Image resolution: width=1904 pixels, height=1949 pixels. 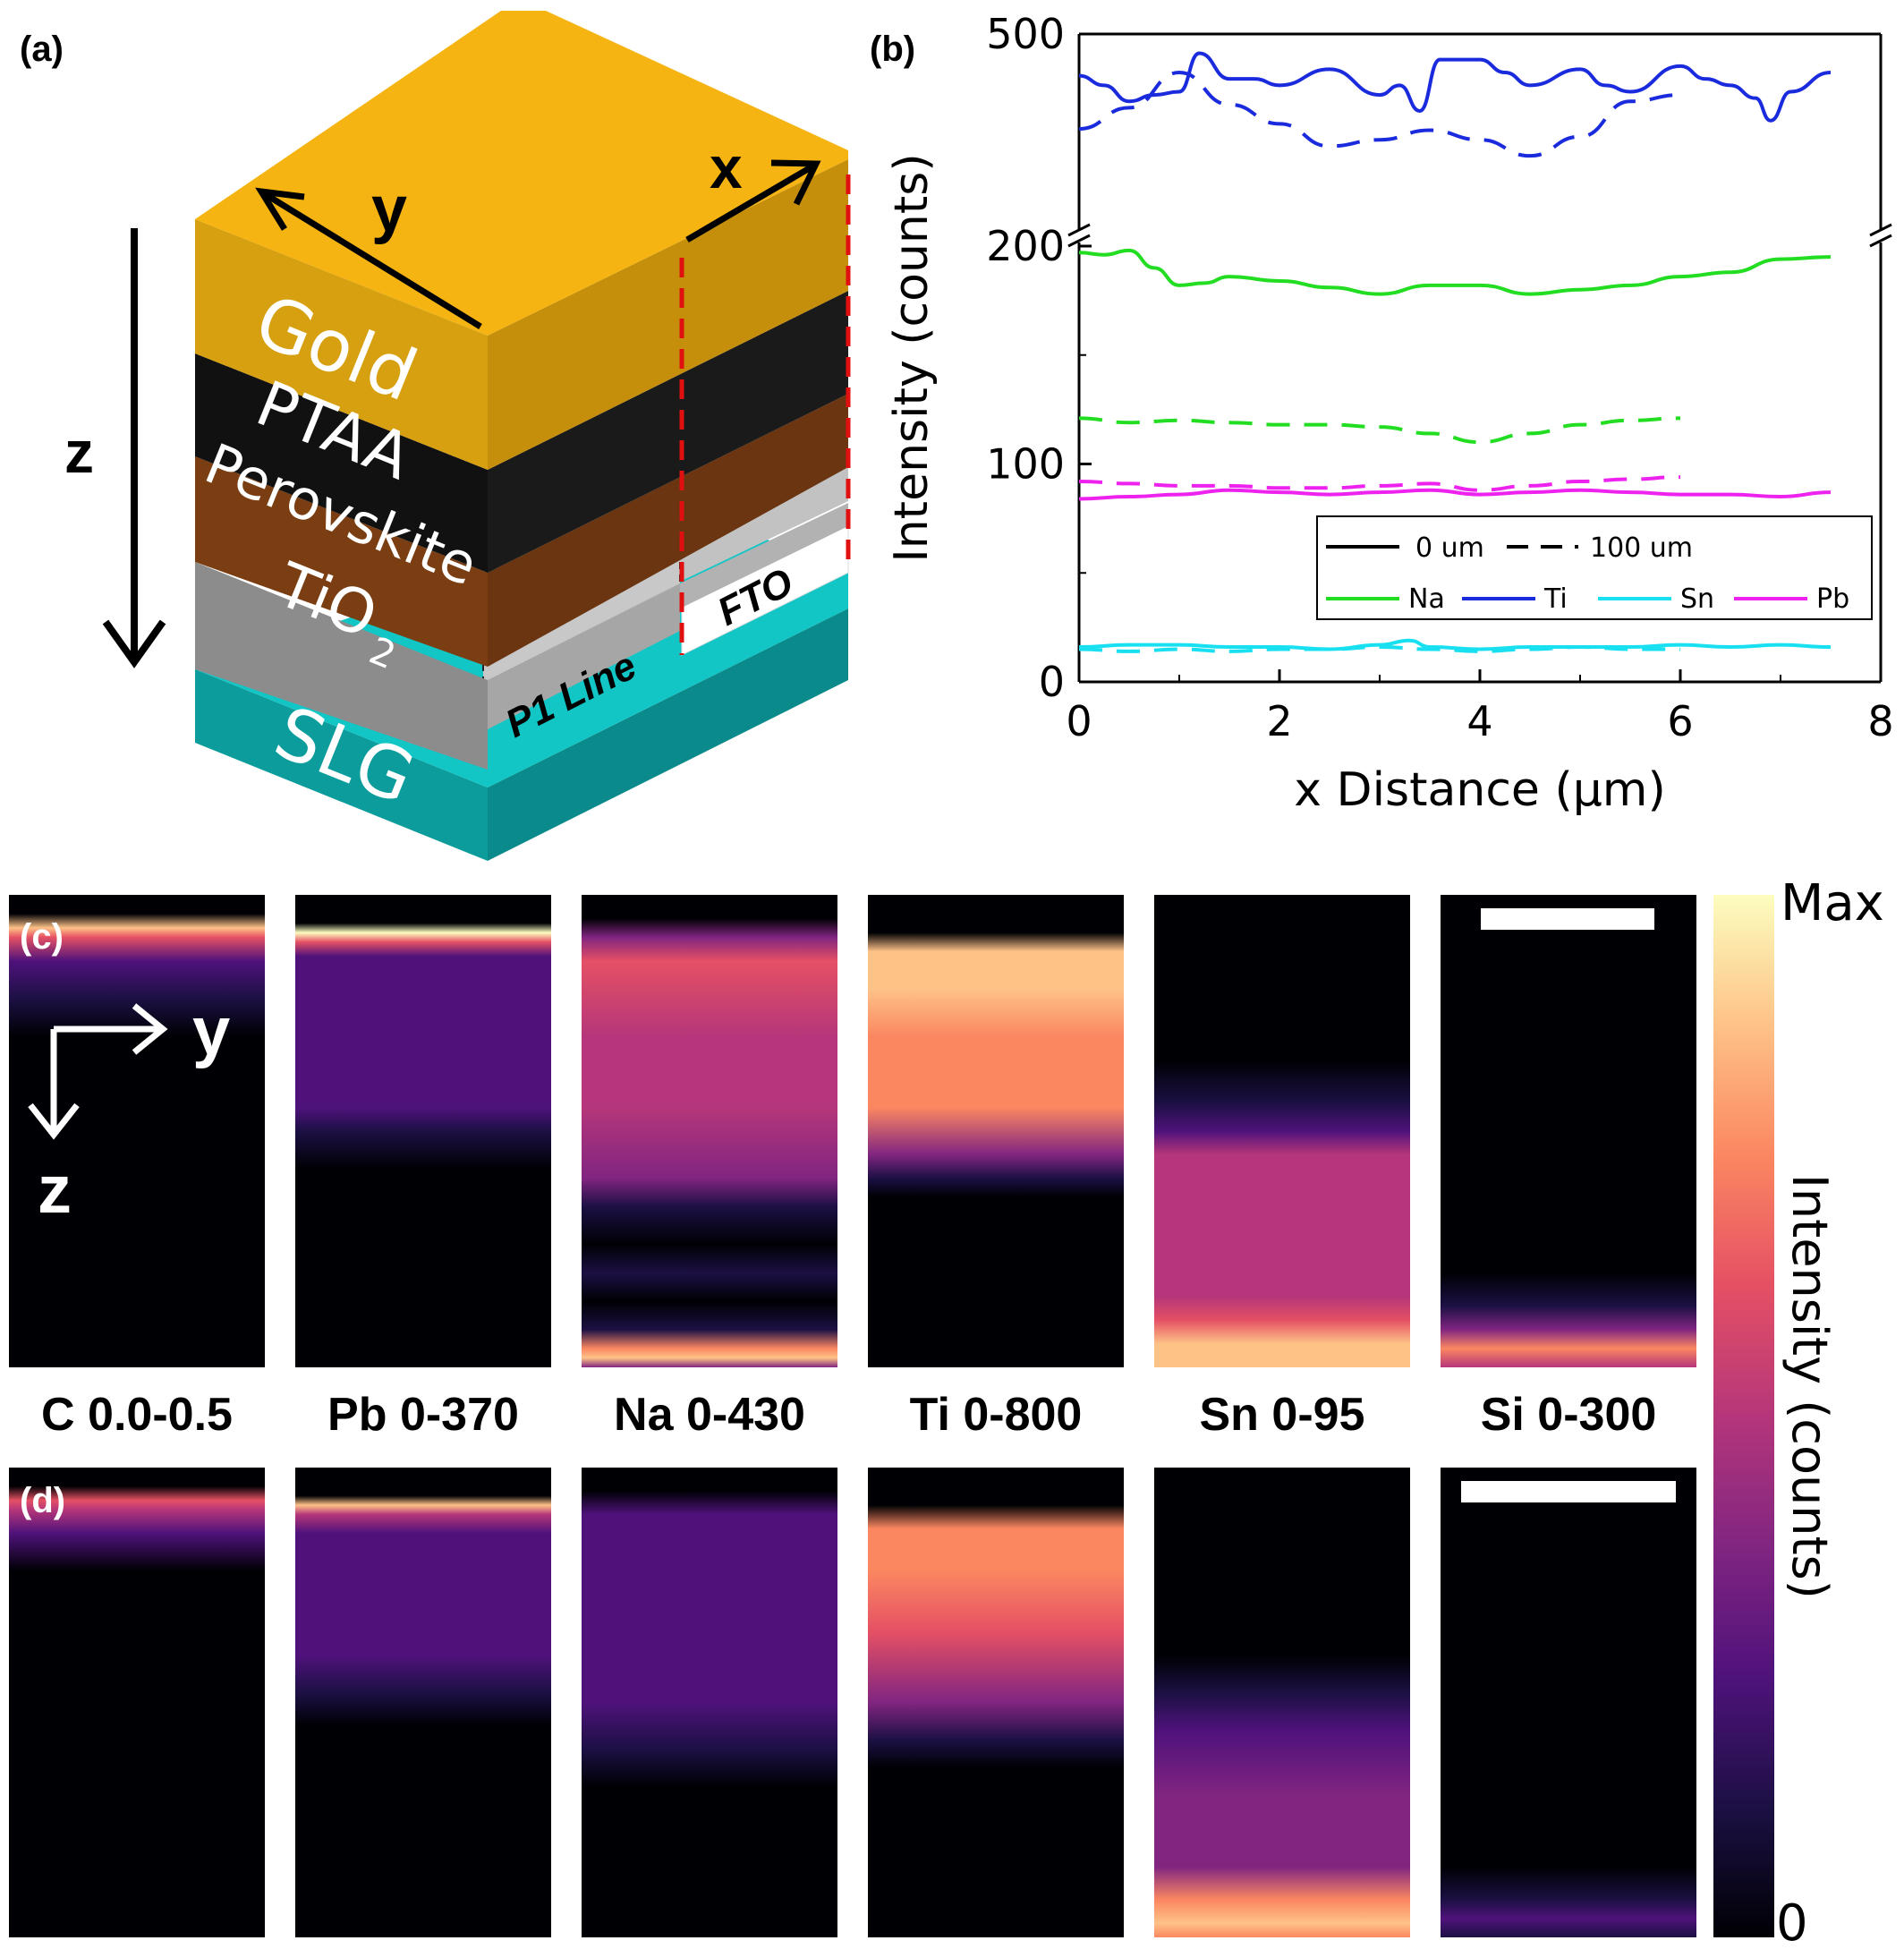 What do you see at coordinates (1025, 246) in the screenshot?
I see `y-tick-label: 200` at bounding box center [1025, 246].